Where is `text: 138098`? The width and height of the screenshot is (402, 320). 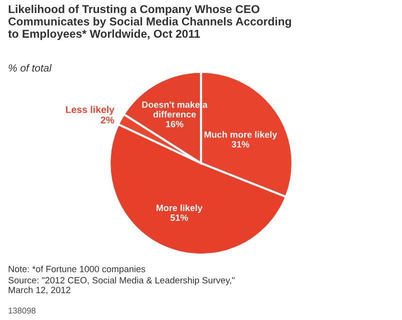 text: 138098 is located at coordinates (22, 311).